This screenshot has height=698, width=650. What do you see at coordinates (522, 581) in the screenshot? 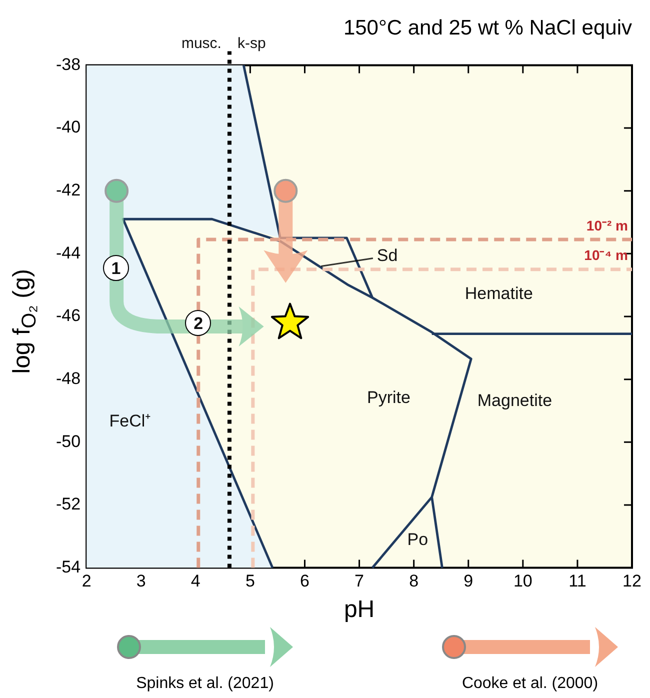
I see `x-tick-label: 10` at bounding box center [522, 581].